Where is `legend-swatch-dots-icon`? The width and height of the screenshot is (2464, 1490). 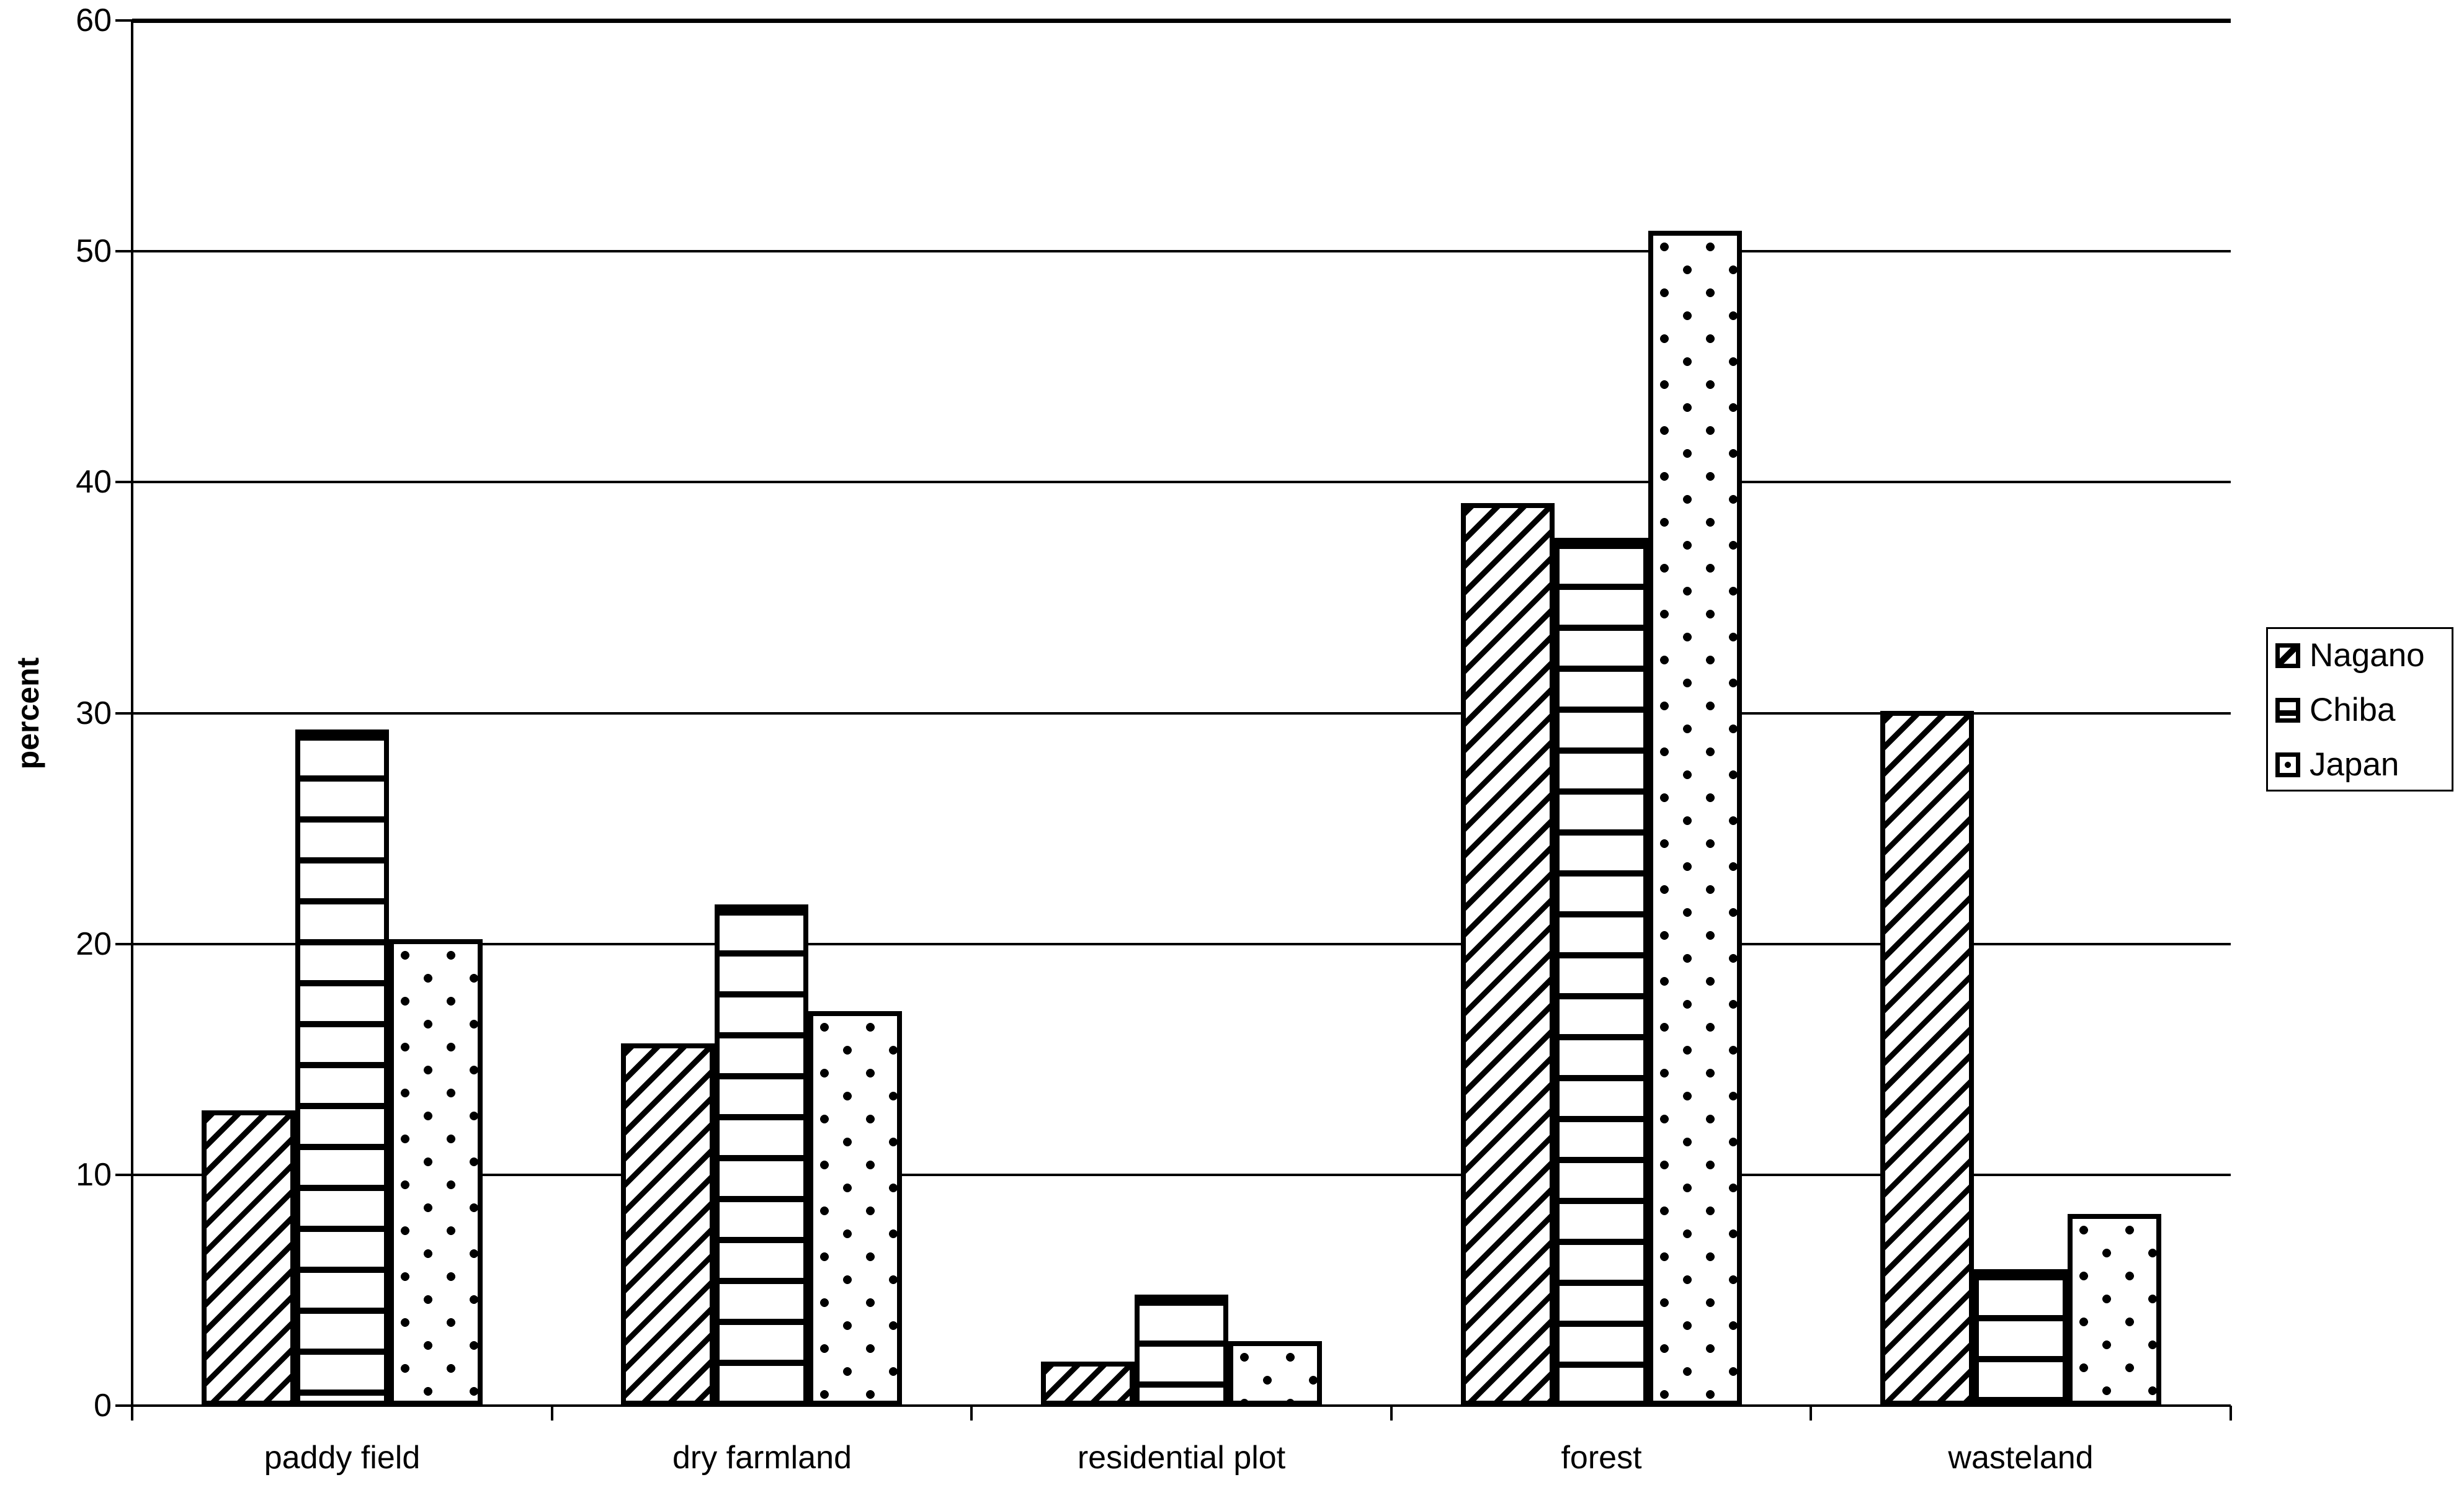 legend-swatch-dots-icon is located at coordinates (2287, 765).